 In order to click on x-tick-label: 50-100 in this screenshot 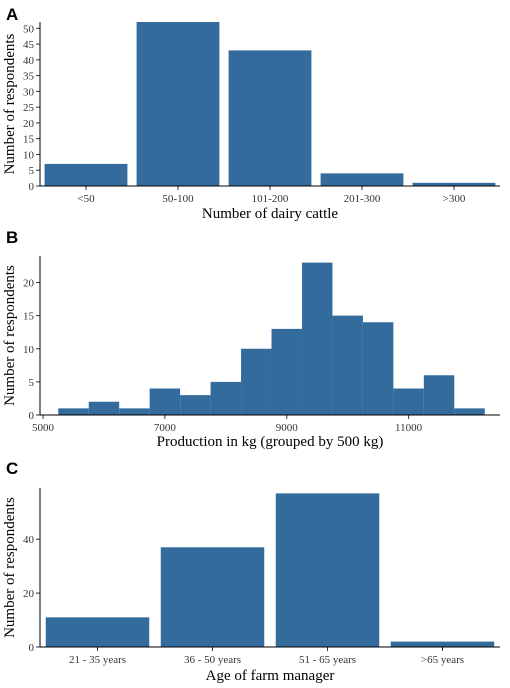, I will do `click(178, 199)`.